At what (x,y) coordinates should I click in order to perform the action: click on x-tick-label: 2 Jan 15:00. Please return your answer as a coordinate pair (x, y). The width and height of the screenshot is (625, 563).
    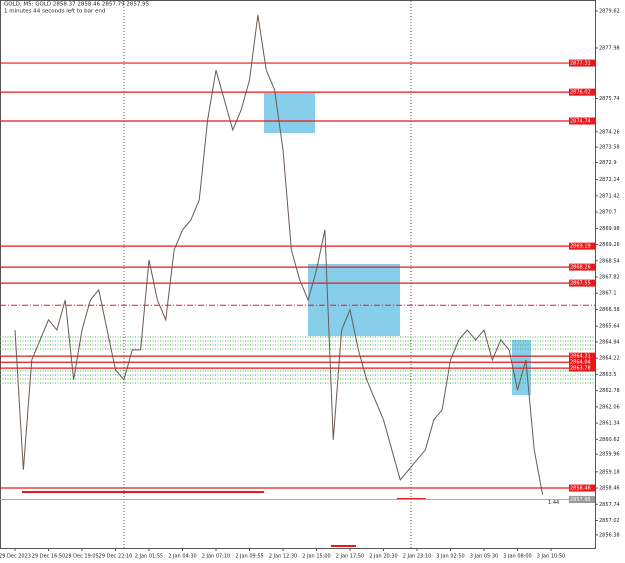
    Looking at the image, I should click on (316, 557).